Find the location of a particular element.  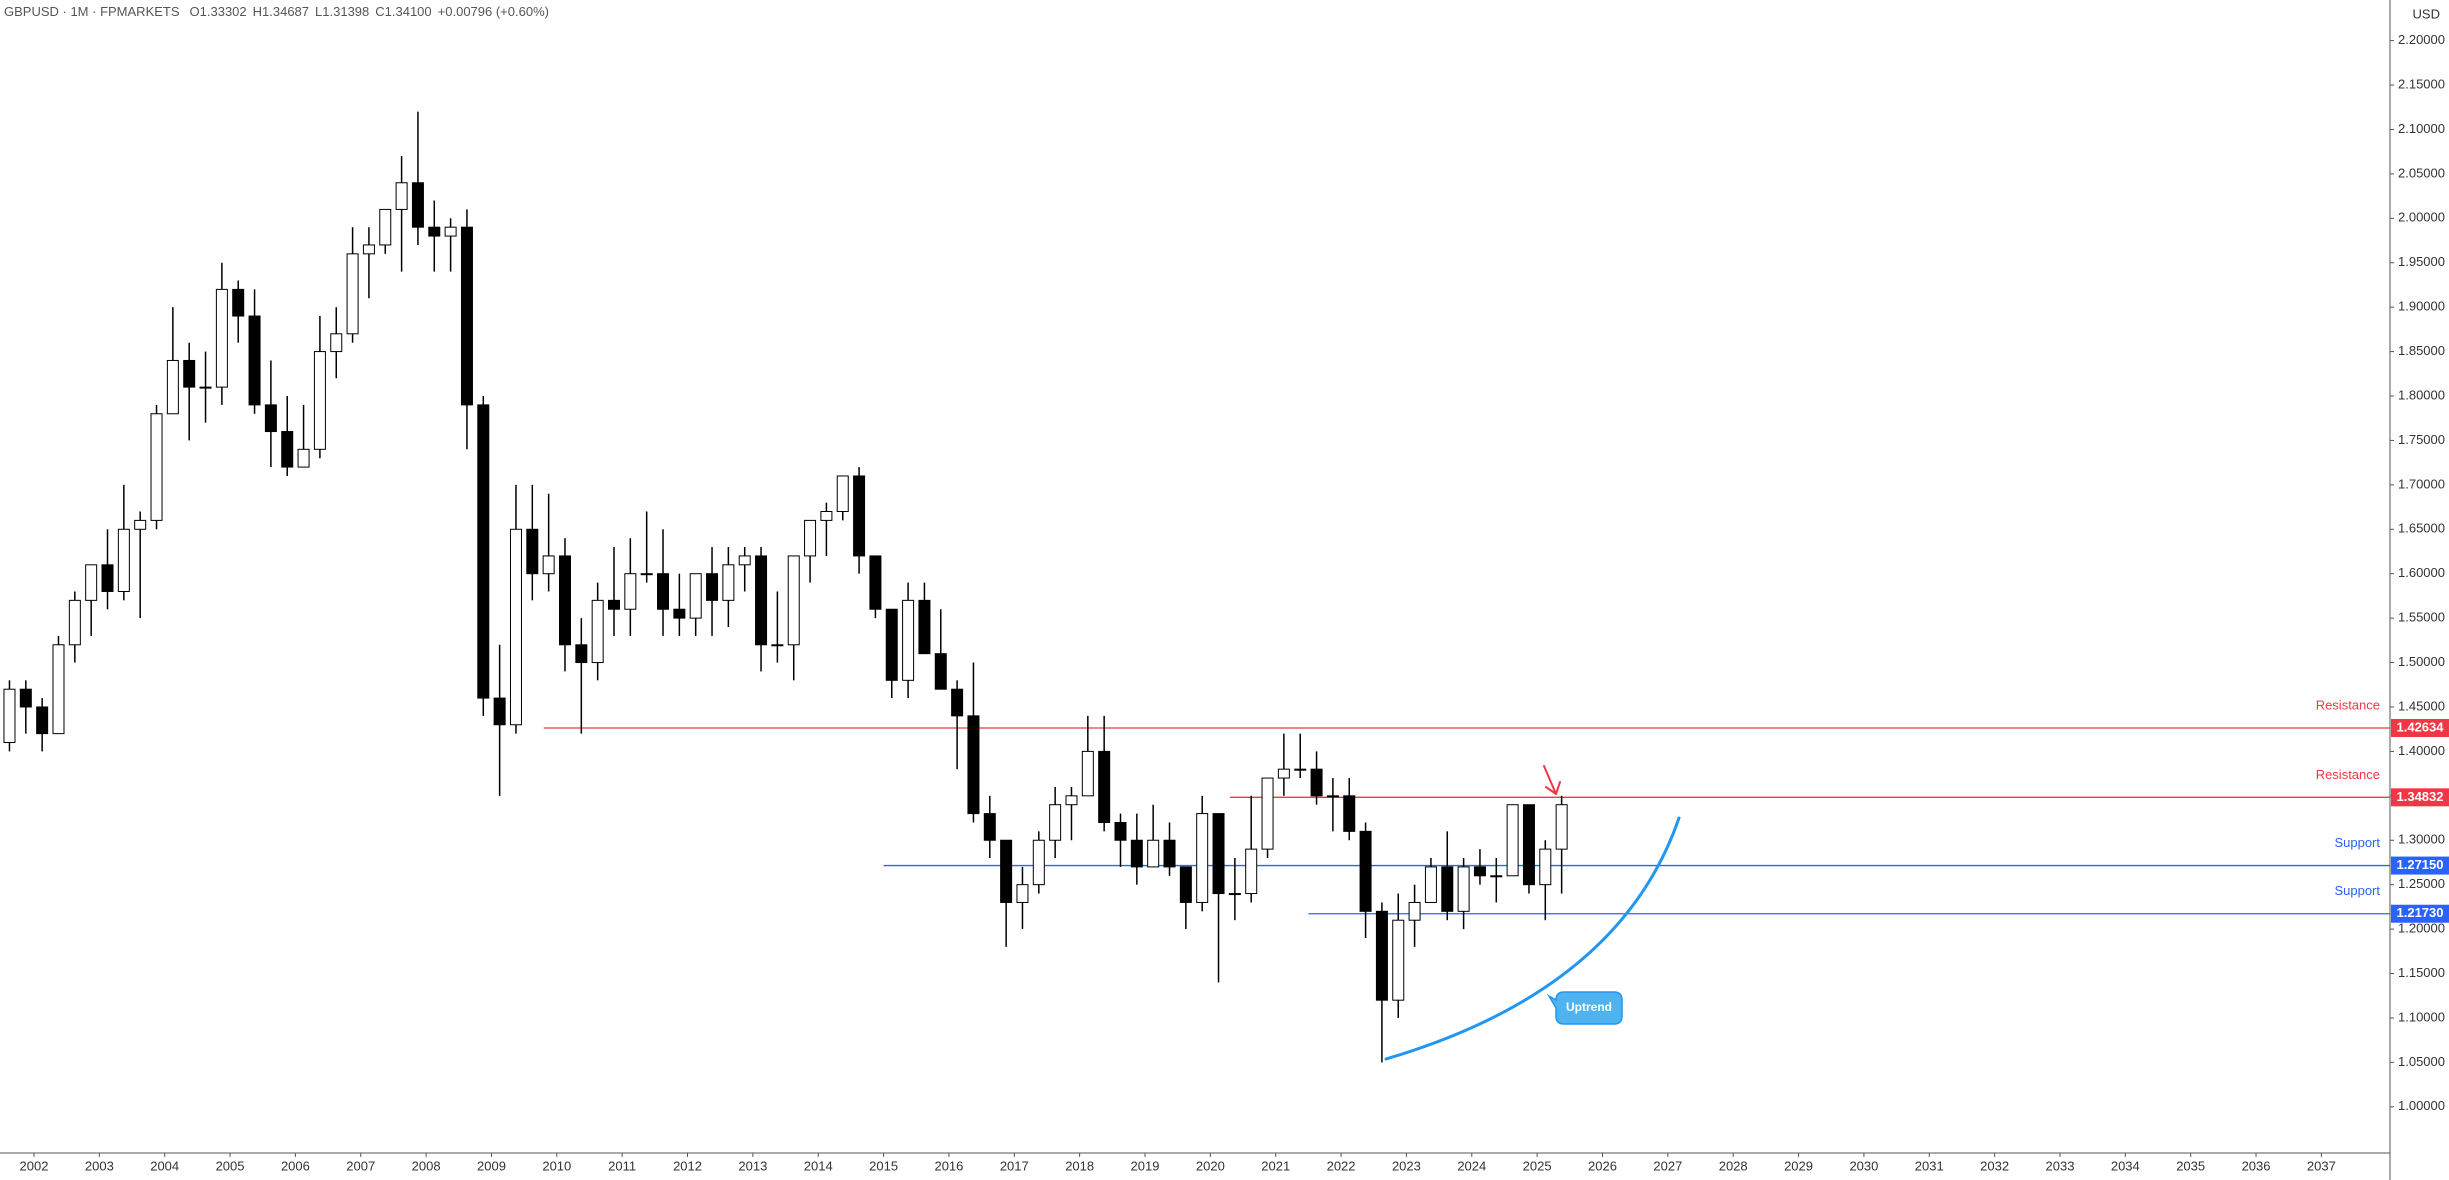

arrow is located at coordinates (1552, 780).